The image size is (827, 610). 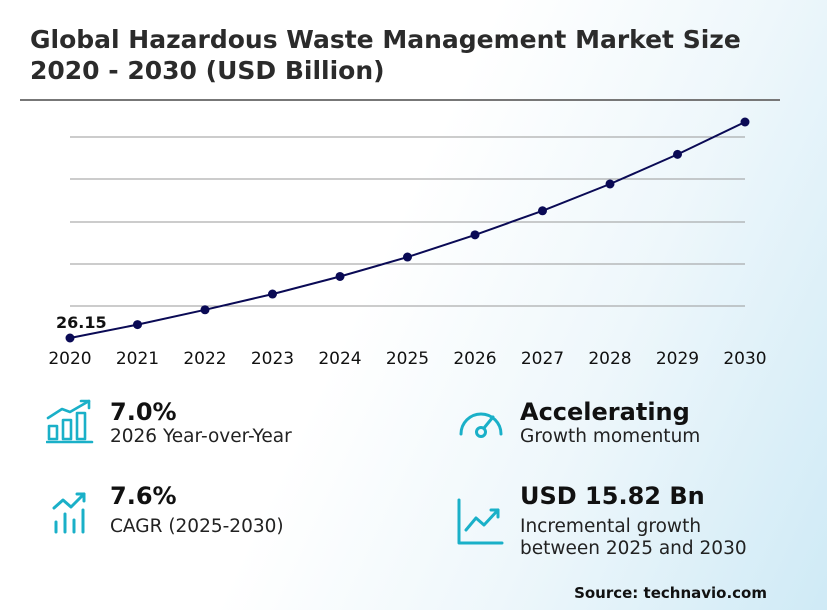 What do you see at coordinates (612, 496) in the screenshot?
I see `stat-incremental-value: USD 15.82 Bn` at bounding box center [612, 496].